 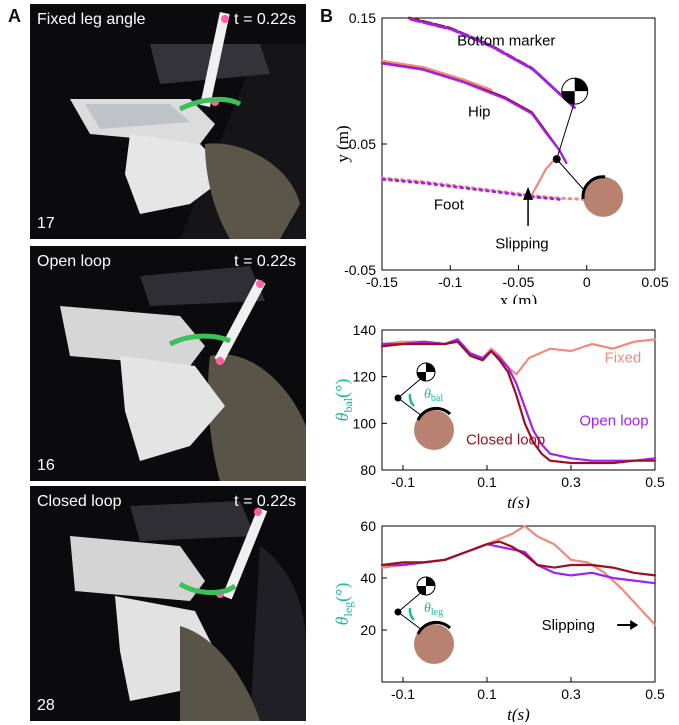 What do you see at coordinates (382, 282) in the screenshot?
I see `x-tick-label: -0.15` at bounding box center [382, 282].